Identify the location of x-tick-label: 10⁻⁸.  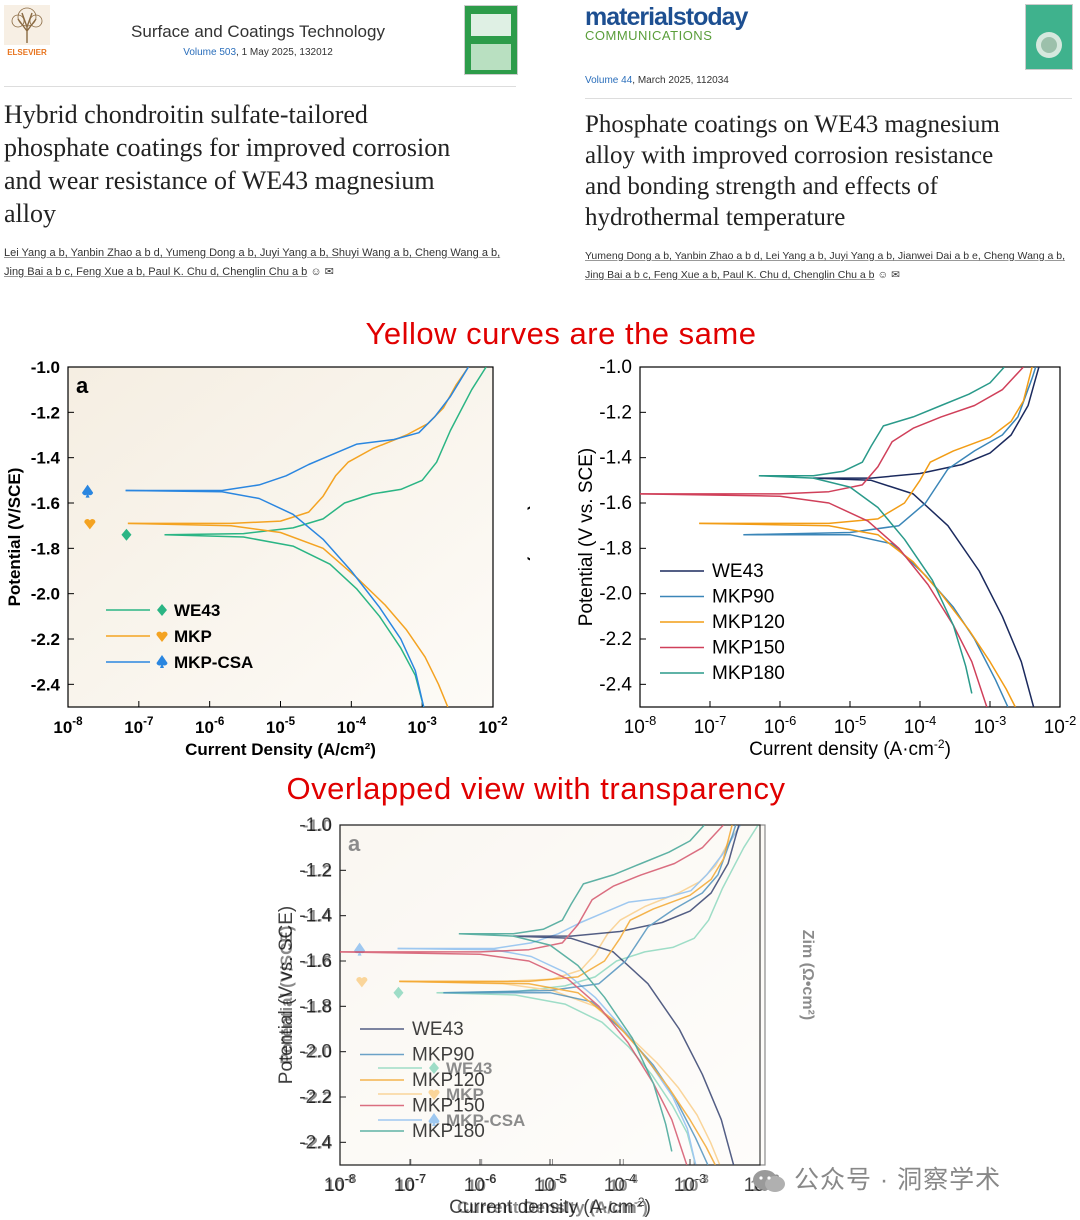
(68, 726).